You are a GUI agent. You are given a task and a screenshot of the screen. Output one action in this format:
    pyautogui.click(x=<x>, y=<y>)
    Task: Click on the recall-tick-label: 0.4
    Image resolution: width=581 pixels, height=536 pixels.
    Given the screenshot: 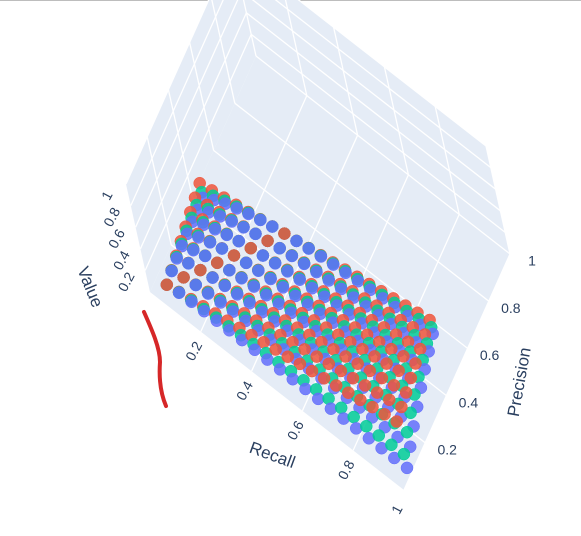 What is the action you would take?
    pyautogui.click(x=244, y=390)
    